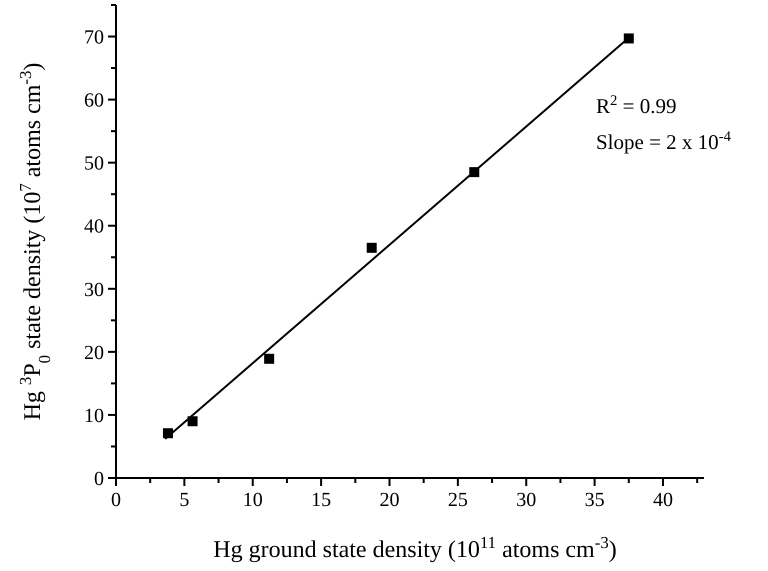 The width and height of the screenshot is (768, 571). What do you see at coordinates (94, 415) in the screenshot?
I see `y-tick-label: 10` at bounding box center [94, 415].